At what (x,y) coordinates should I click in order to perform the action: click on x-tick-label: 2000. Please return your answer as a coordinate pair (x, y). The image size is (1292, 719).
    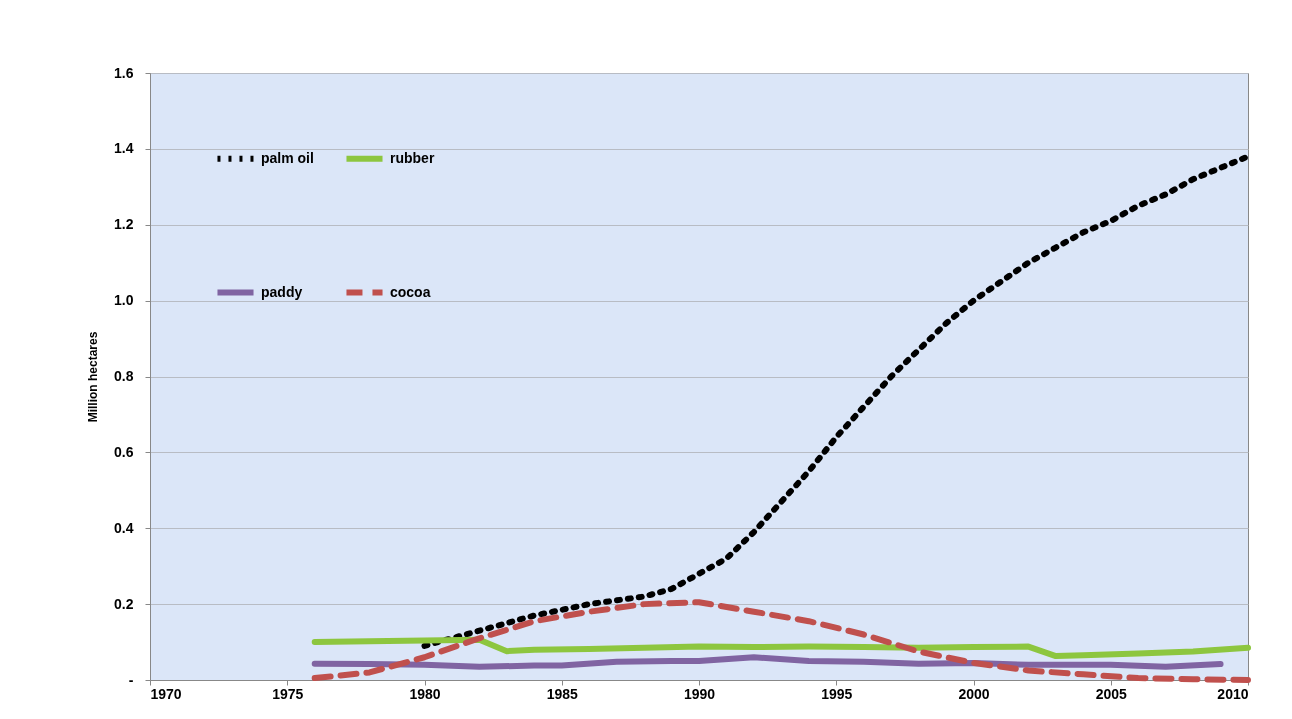
    Looking at the image, I should click on (974, 693).